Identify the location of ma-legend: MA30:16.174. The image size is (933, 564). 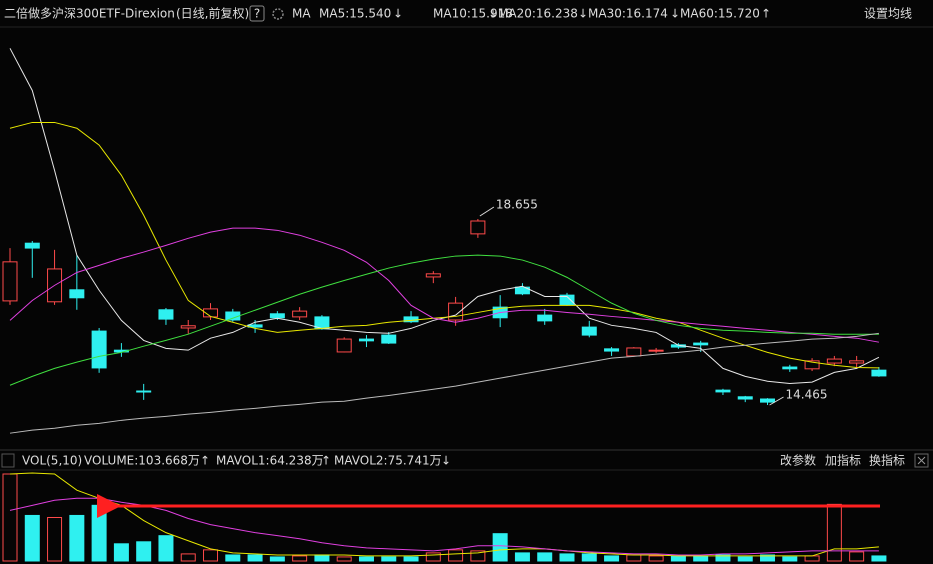
(628, 14).